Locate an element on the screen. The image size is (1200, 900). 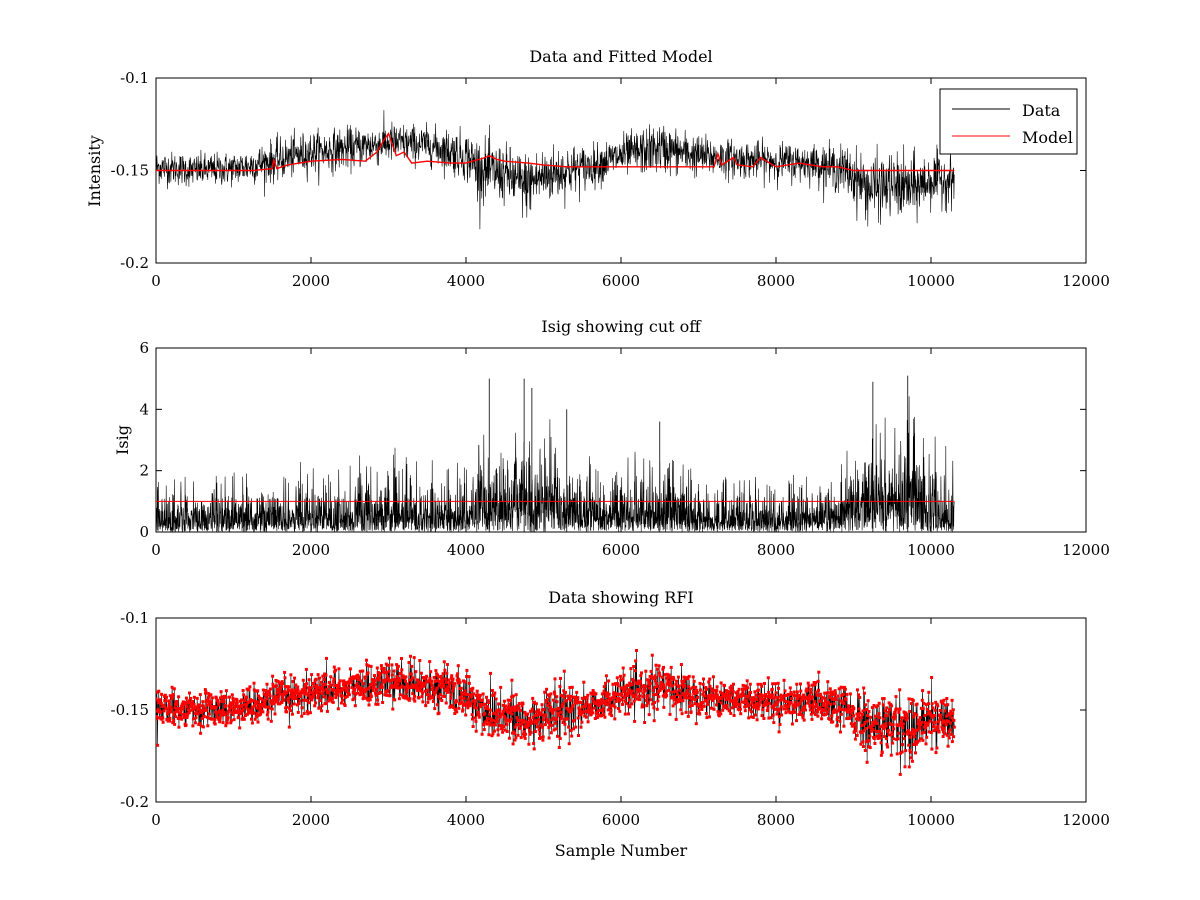
x-tick-label: 8000 is located at coordinates (776, 550).